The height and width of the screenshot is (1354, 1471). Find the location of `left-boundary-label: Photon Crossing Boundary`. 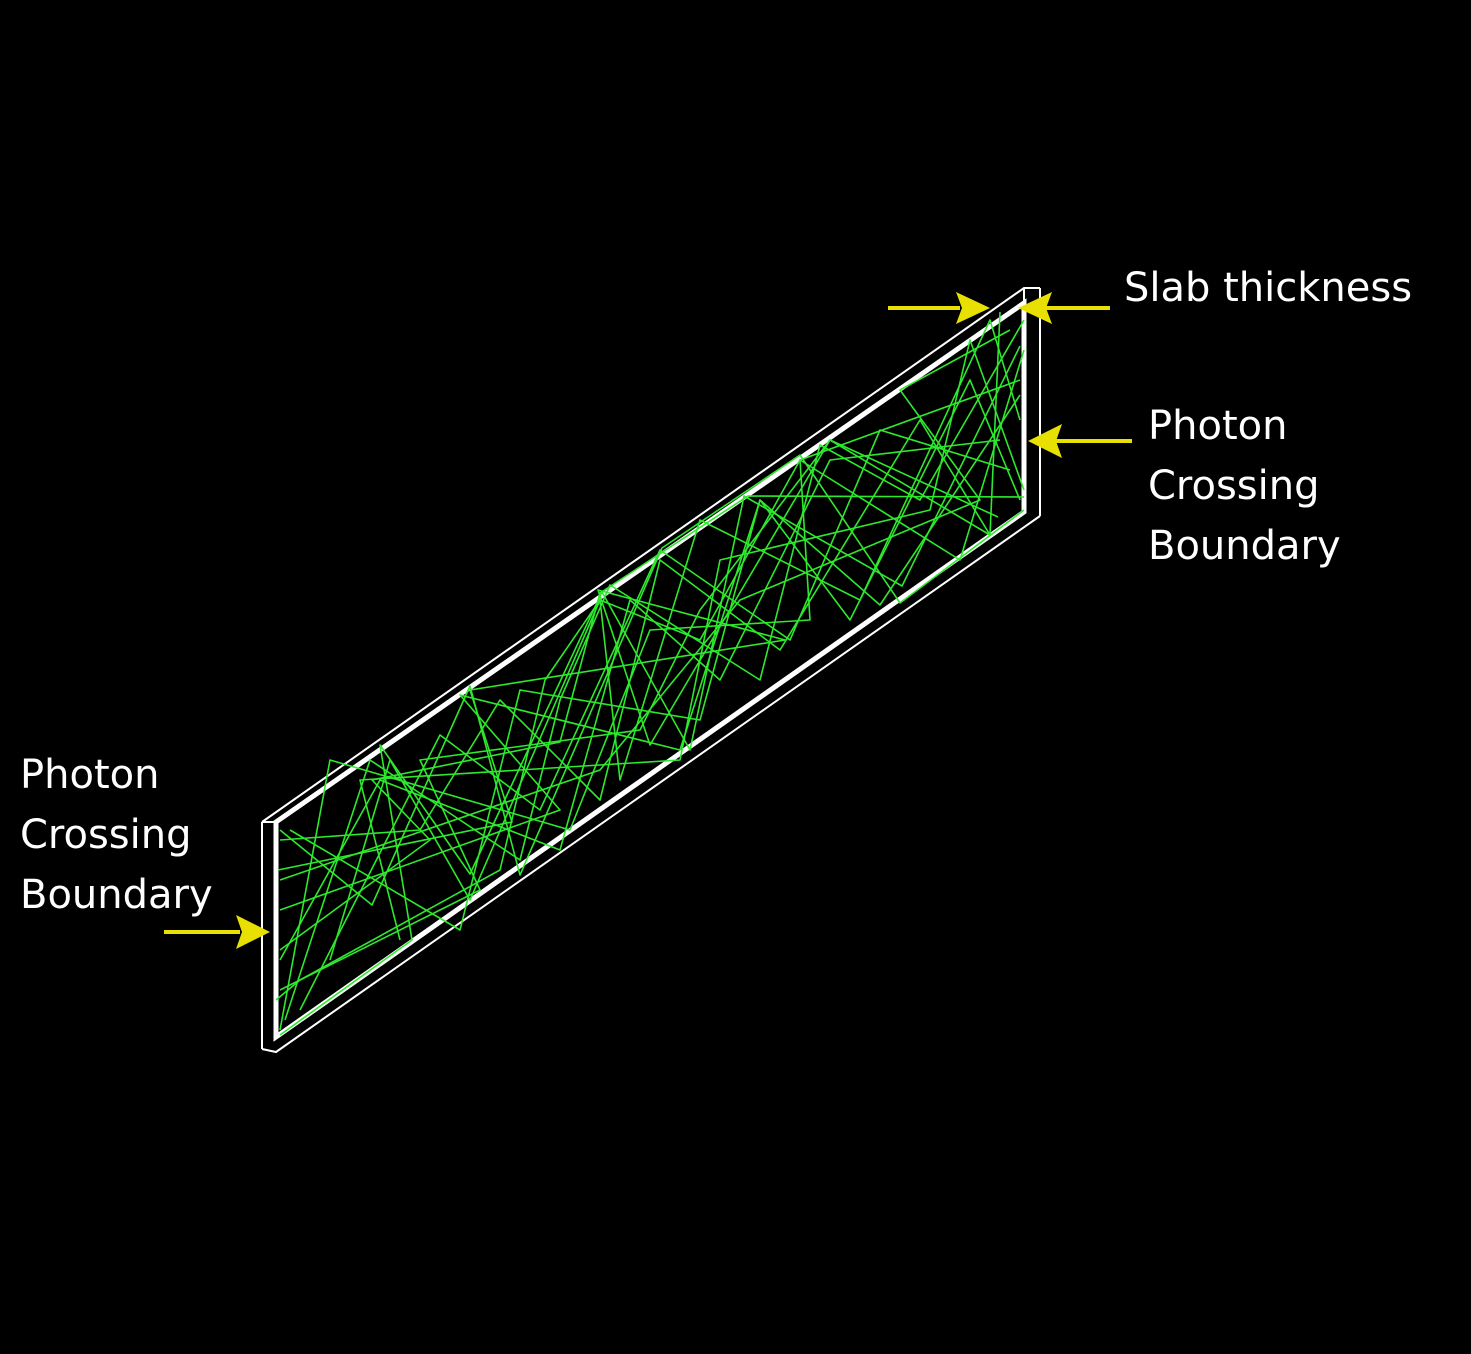

left-boundary-label: Photon Crossing Boundary is located at coordinates (116, 835).